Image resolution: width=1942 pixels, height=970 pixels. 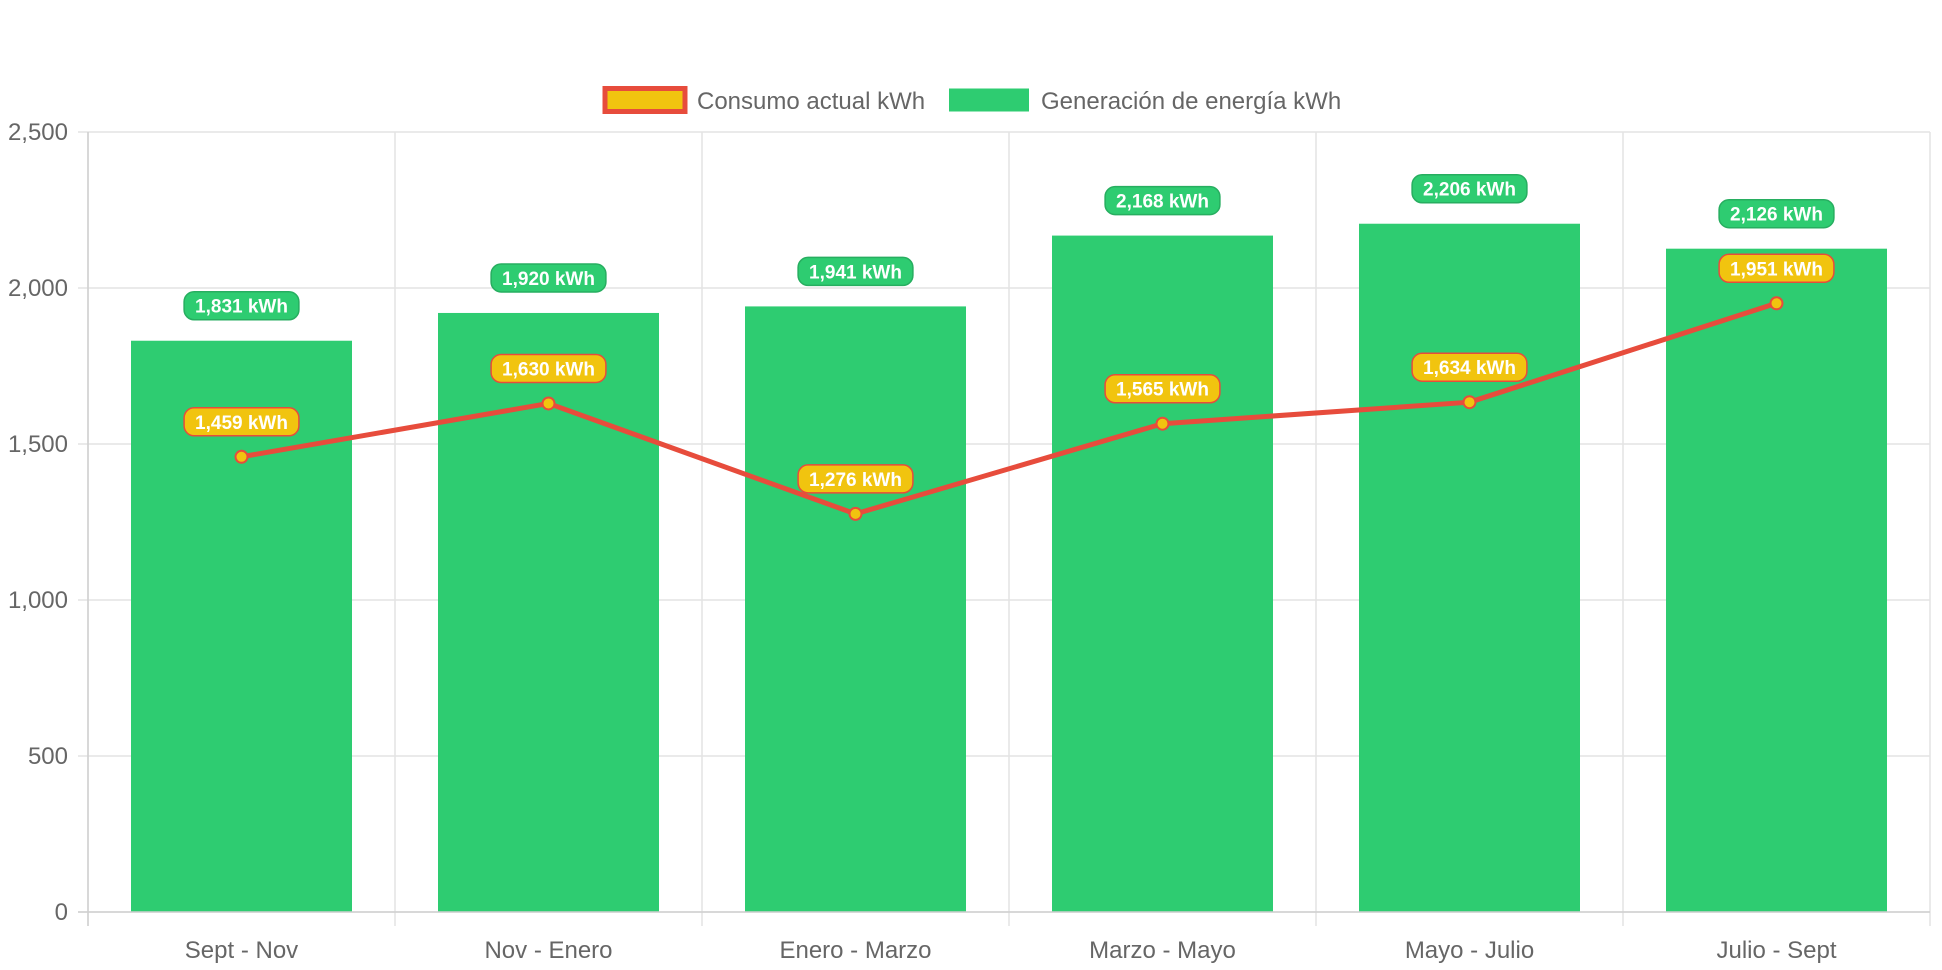 What do you see at coordinates (1469, 567) in the screenshot?
I see `bar-mayo-julio` at bounding box center [1469, 567].